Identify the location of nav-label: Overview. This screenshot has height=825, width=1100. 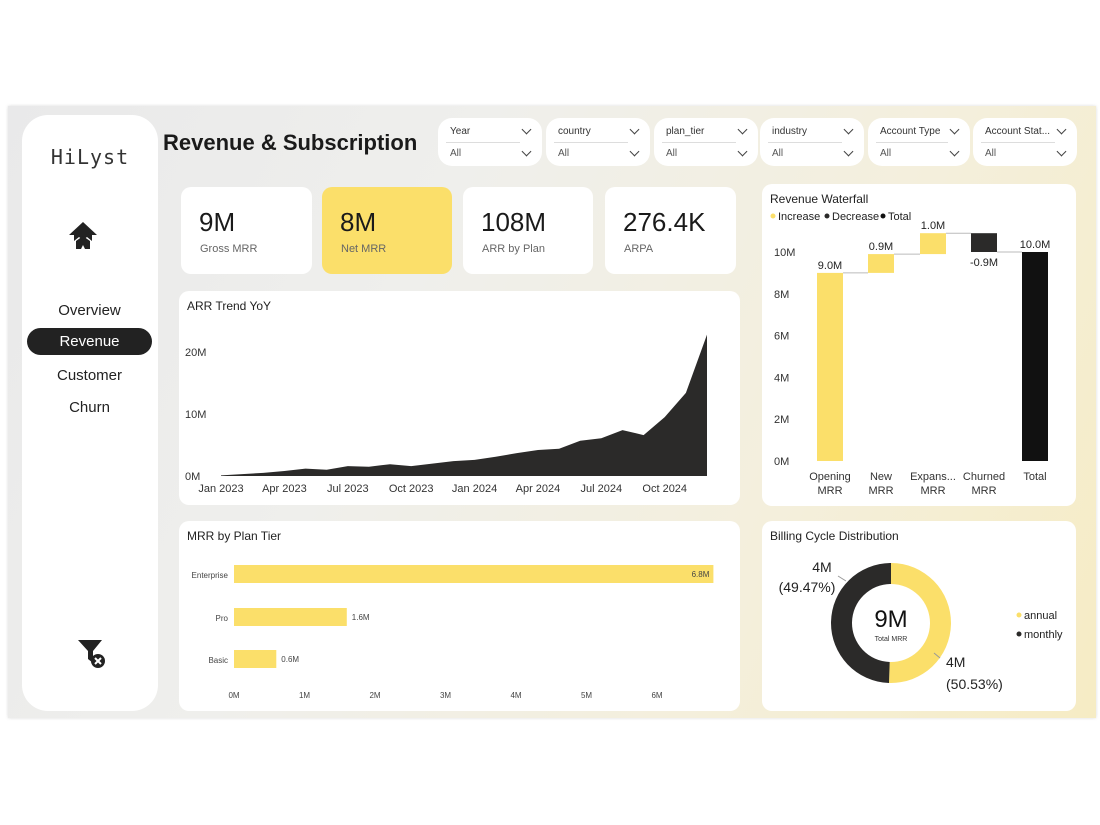
(89, 310).